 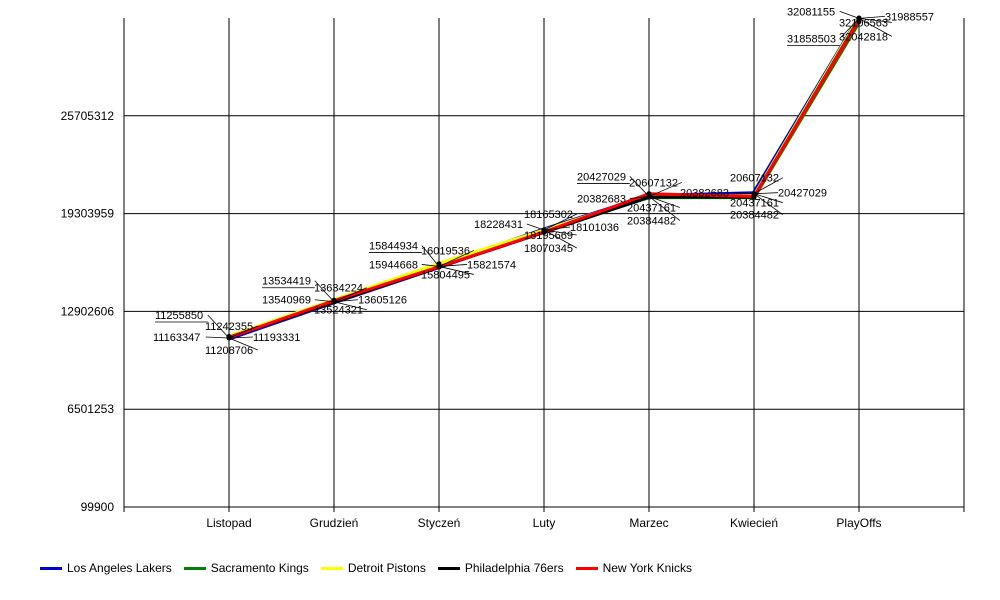 What do you see at coordinates (286, 282) in the screenshot?
I see `data-label: 13534419` at bounding box center [286, 282].